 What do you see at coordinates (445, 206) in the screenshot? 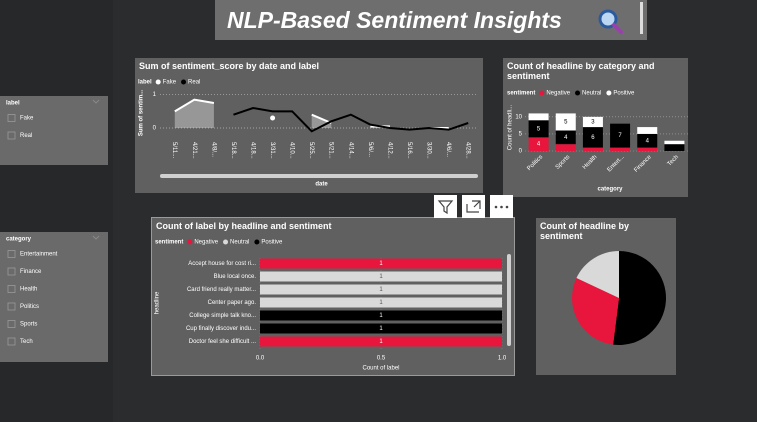
I see `filter-button` at bounding box center [445, 206].